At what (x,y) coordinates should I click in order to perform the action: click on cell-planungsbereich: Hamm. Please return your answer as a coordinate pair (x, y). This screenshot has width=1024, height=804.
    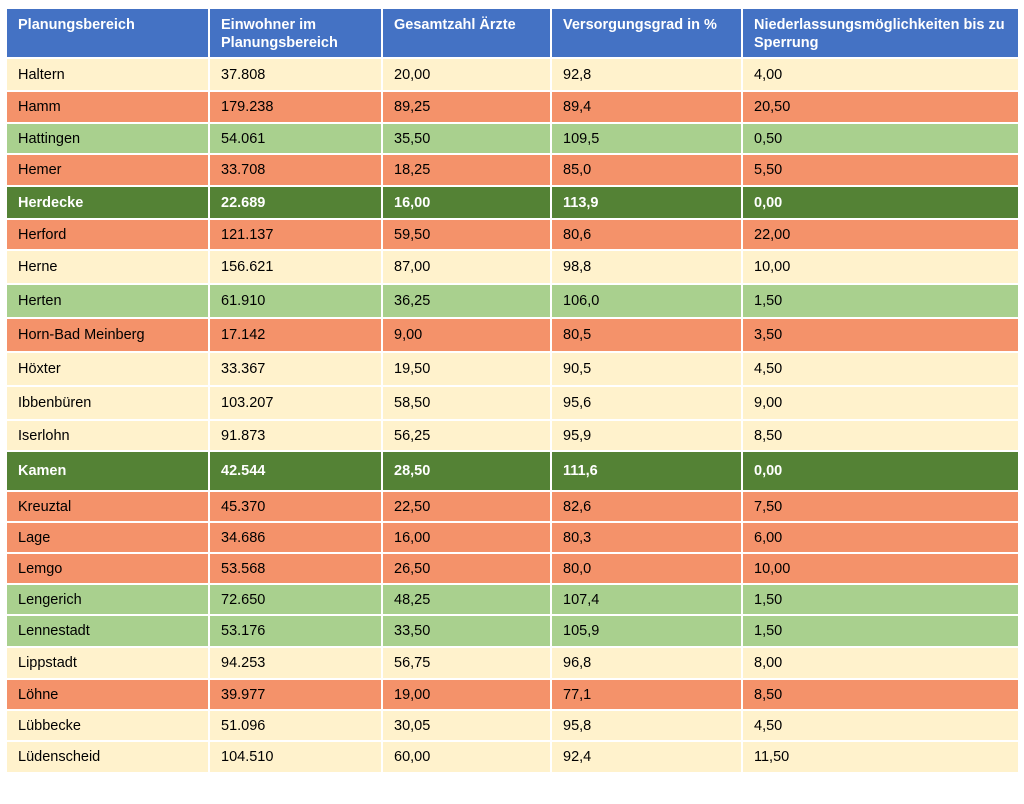
    Looking at the image, I should click on (107, 107).